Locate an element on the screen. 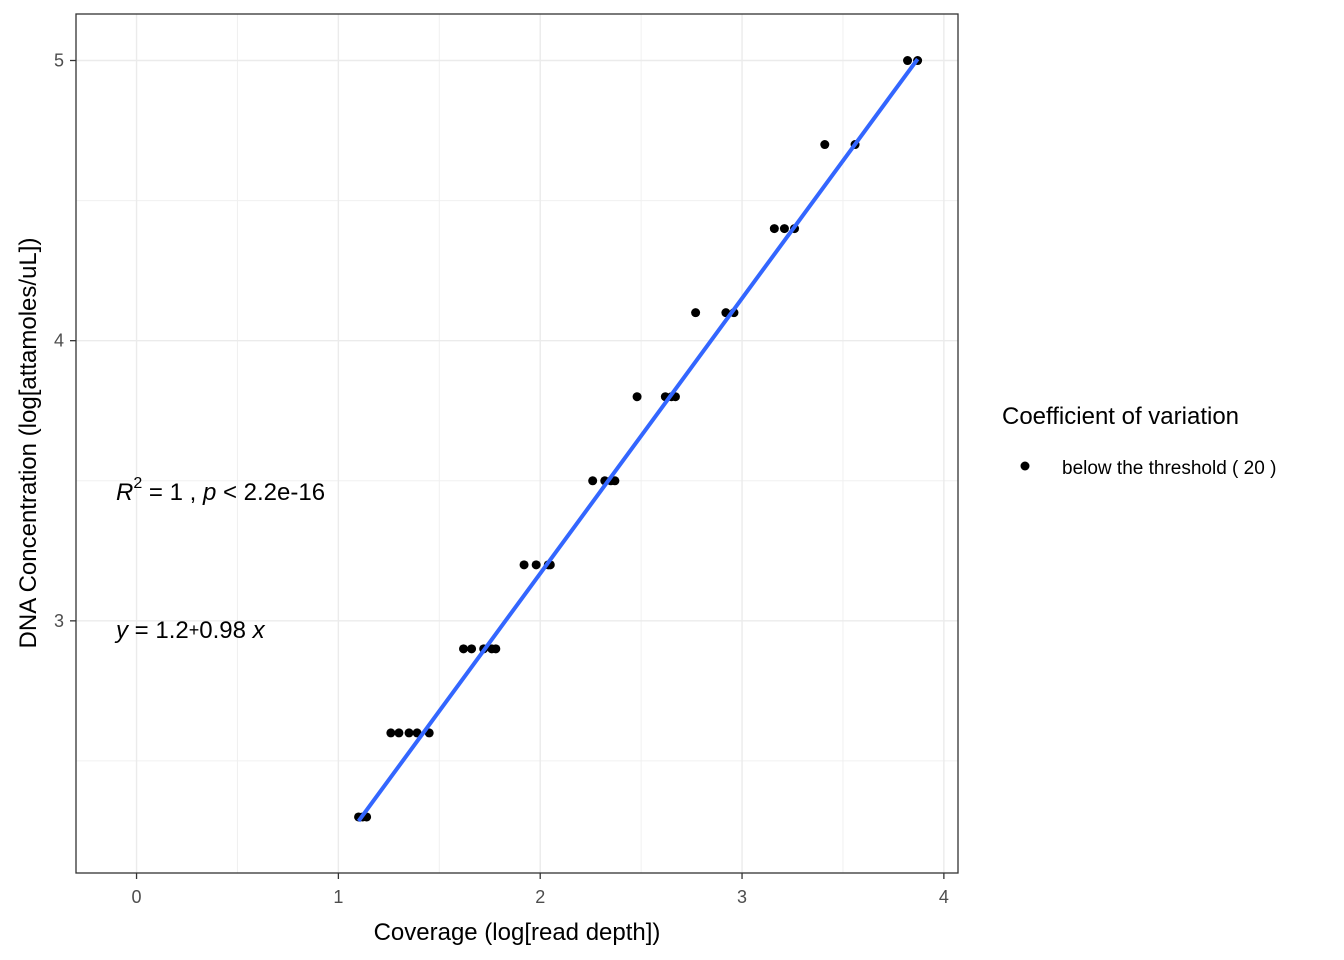  x-axis-title: Coverage (log[read depth]) is located at coordinates (517, 932).